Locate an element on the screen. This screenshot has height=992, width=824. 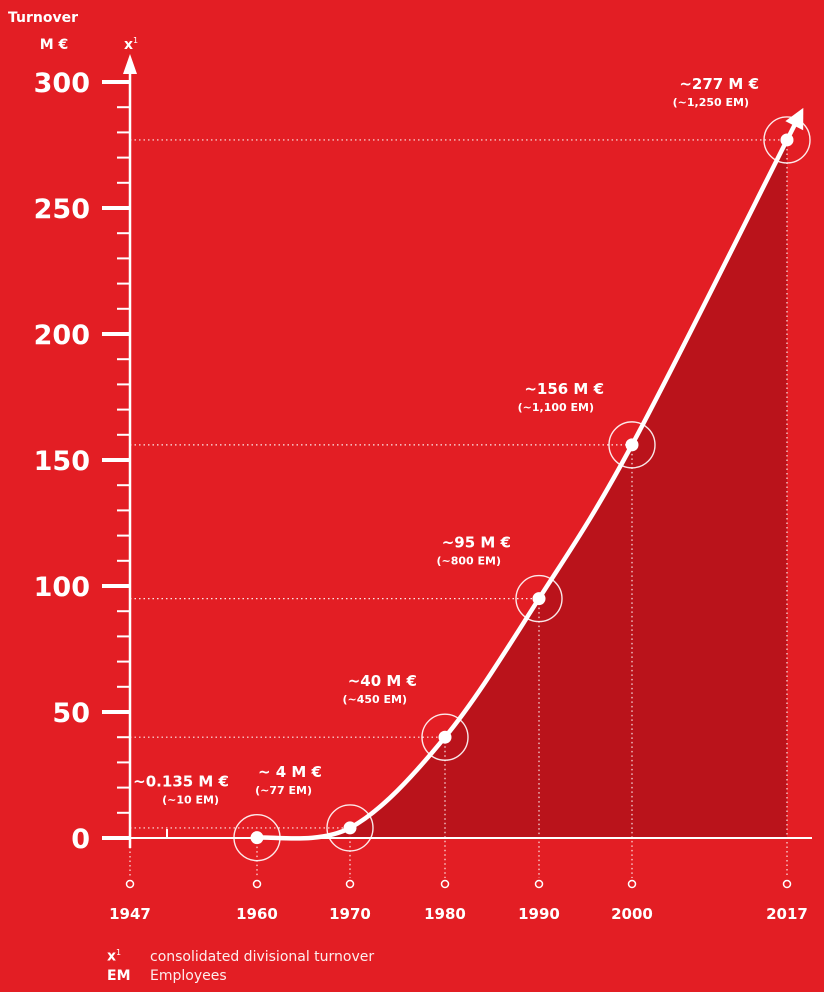
annotation-employees: (~450 EM) is located at coordinates (374, 699).